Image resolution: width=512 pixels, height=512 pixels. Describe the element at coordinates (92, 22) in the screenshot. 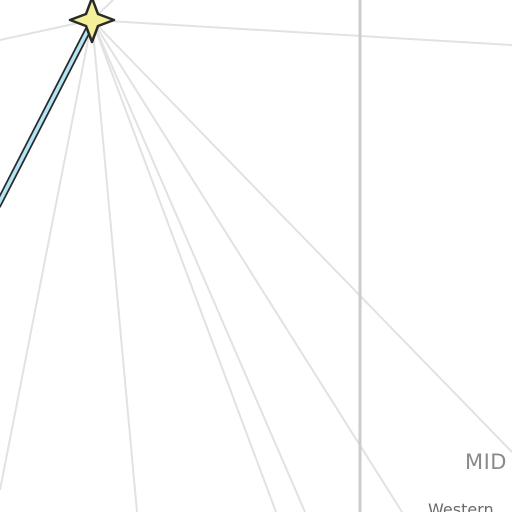

I see `four-point-star-icon` at that location.